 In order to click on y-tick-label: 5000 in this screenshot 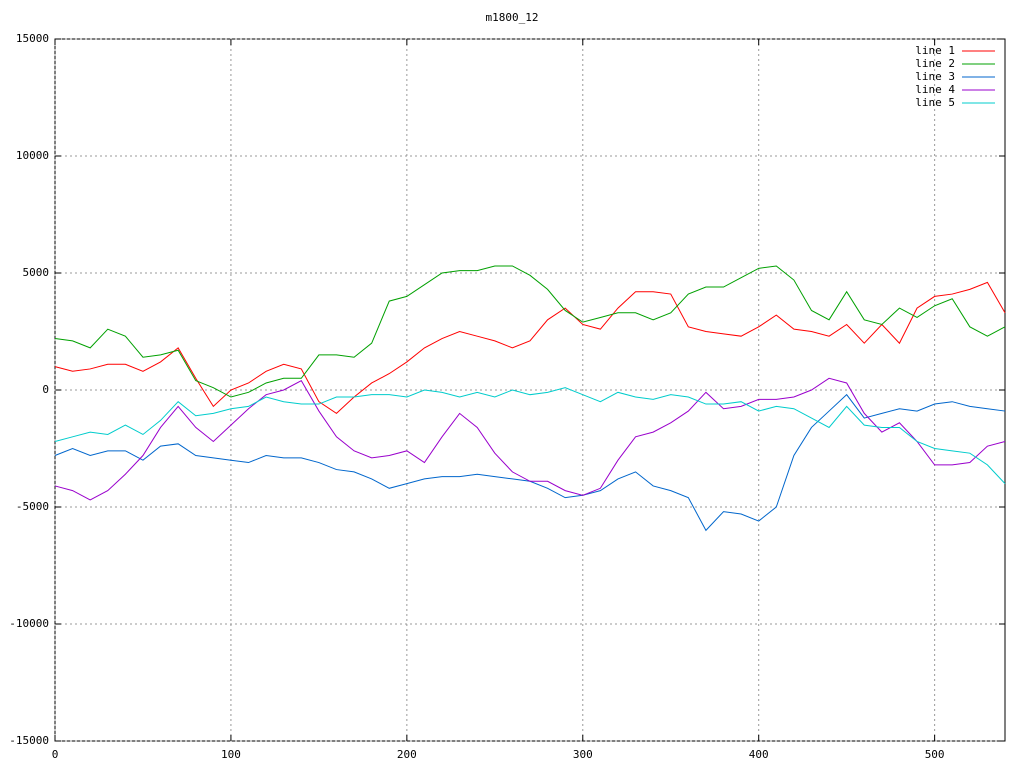, I will do `click(36, 272)`.